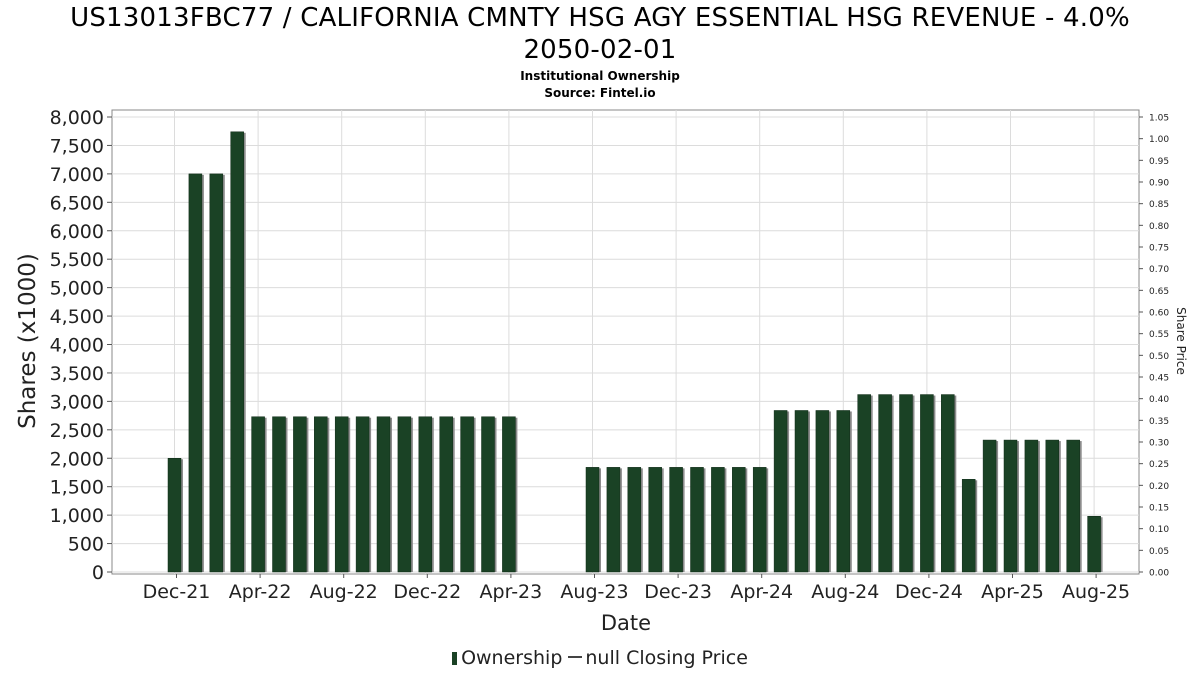 The height and width of the screenshot is (675, 1200). What do you see at coordinates (1159, 465) in the screenshot?
I see `y2-tick-label: 0.25` at bounding box center [1159, 465].